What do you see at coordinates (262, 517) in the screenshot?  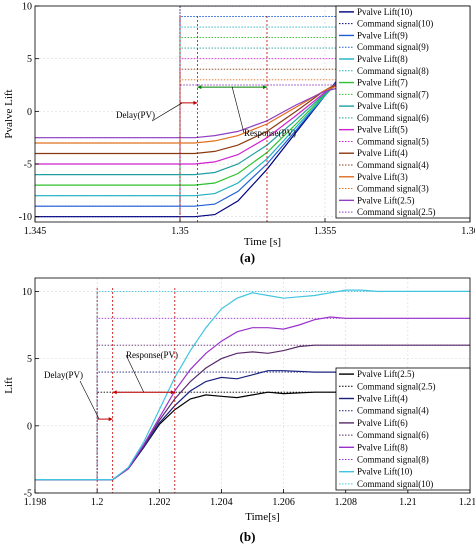 I see `x-axis-label: Time[s]` at bounding box center [262, 517].